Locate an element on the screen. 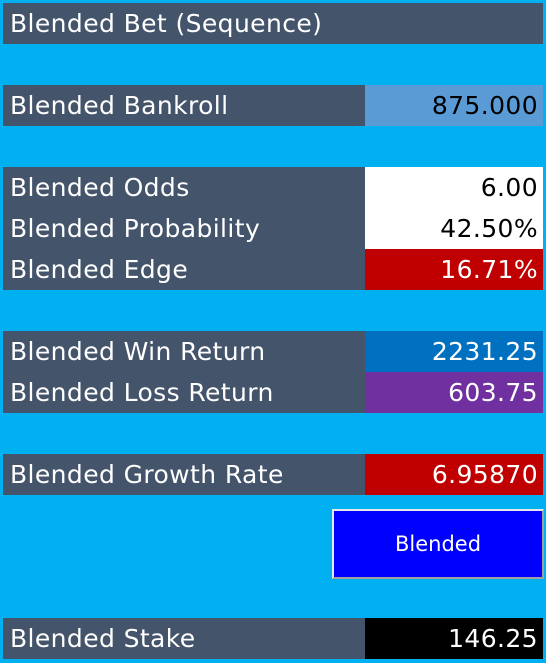 This screenshot has height=663, width=546. probability-value: 42.50% is located at coordinates (454, 228).